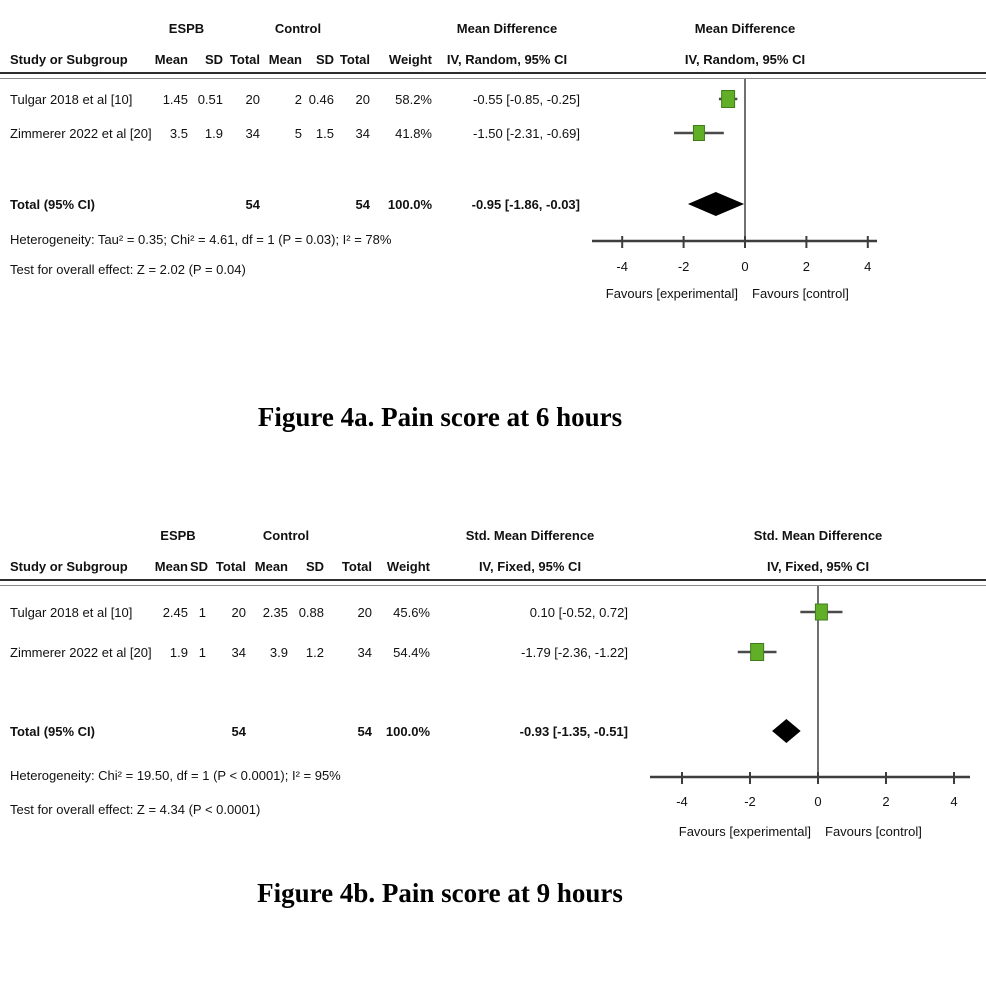 The image size is (986, 986). Describe the element at coordinates (175, 99) in the screenshot. I see `mean-espb: 1.45` at that location.